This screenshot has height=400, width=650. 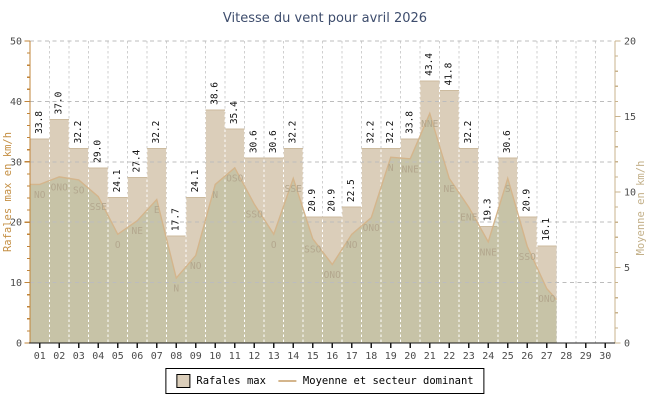 What do you see at coordinates (138, 231) in the screenshot?
I see `wind-direction-label: NE` at bounding box center [138, 231].